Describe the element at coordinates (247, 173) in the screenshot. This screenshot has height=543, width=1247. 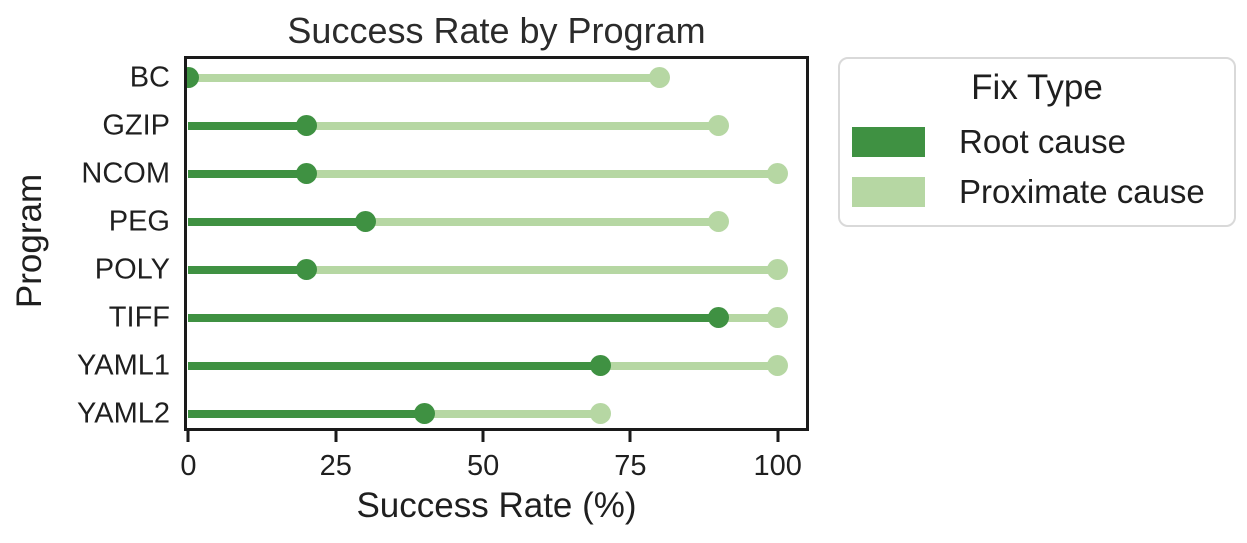
I see `segment-root-ncom` at that location.